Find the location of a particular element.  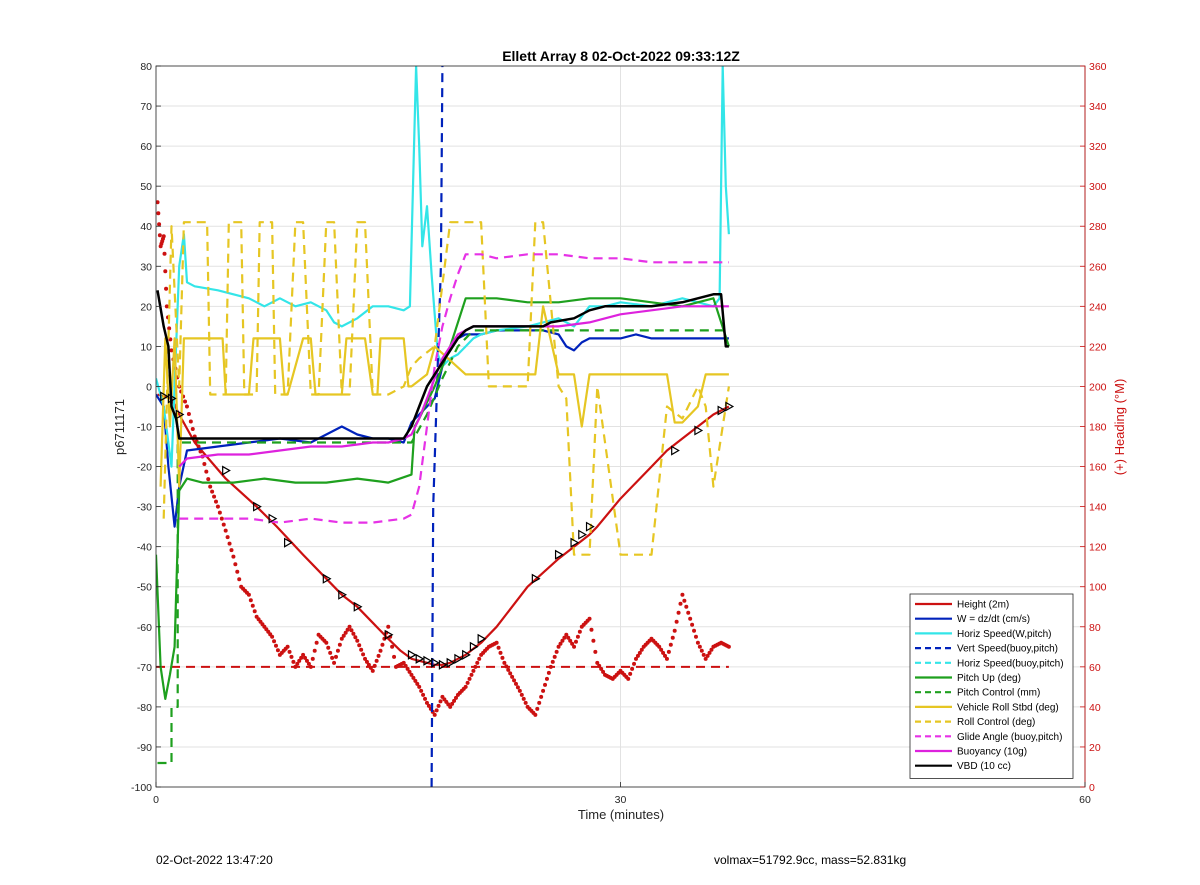

y-tick-label: -80 is located at coordinates (144, 708).